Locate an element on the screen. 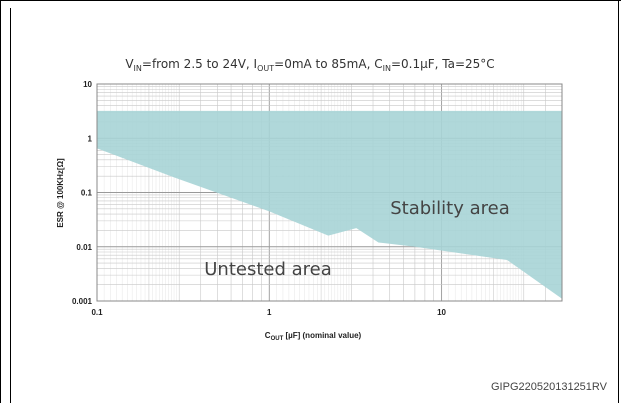  untested-area-label: Untested area is located at coordinates (268, 269).